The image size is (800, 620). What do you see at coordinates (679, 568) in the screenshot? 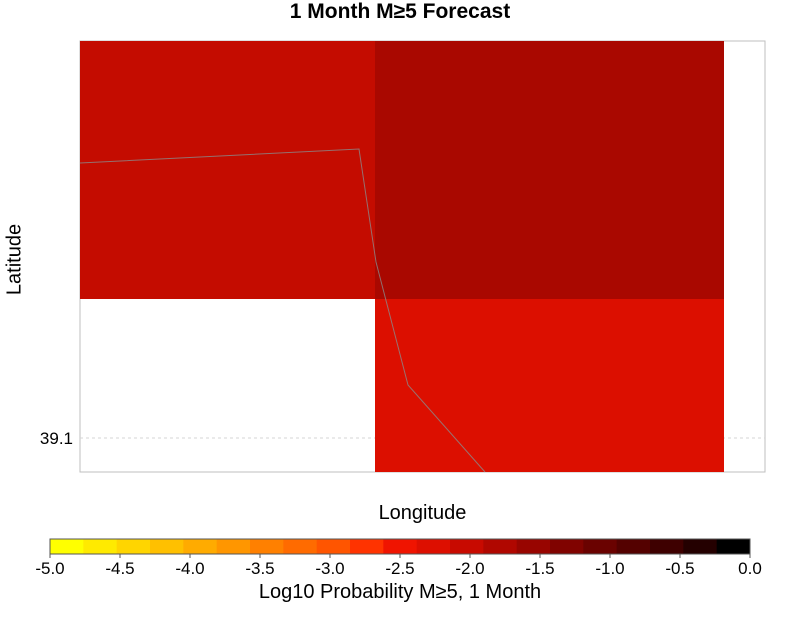
I see `colorbar-tick-label: -0.5` at bounding box center [679, 568].